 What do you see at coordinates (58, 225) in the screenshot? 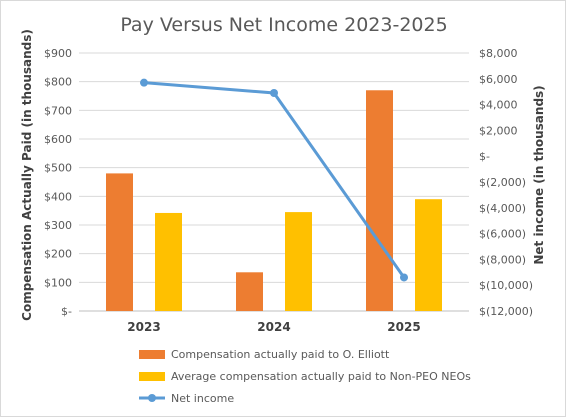
I see `y-left-tick-label: $300` at bounding box center [58, 225].